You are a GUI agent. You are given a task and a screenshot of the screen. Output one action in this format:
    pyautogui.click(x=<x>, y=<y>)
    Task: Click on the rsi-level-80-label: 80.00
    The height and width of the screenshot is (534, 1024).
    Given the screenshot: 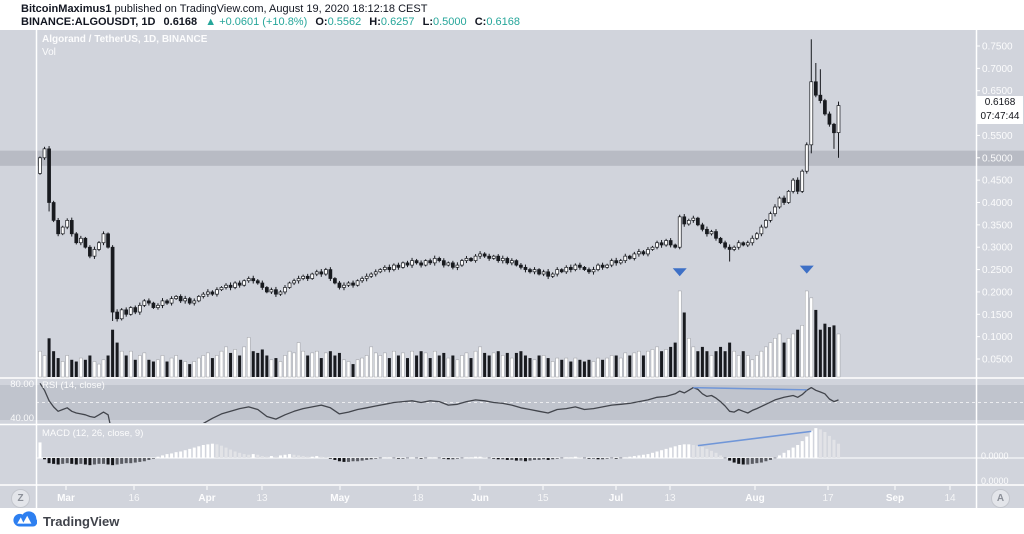 What is the action you would take?
    pyautogui.click(x=22, y=384)
    